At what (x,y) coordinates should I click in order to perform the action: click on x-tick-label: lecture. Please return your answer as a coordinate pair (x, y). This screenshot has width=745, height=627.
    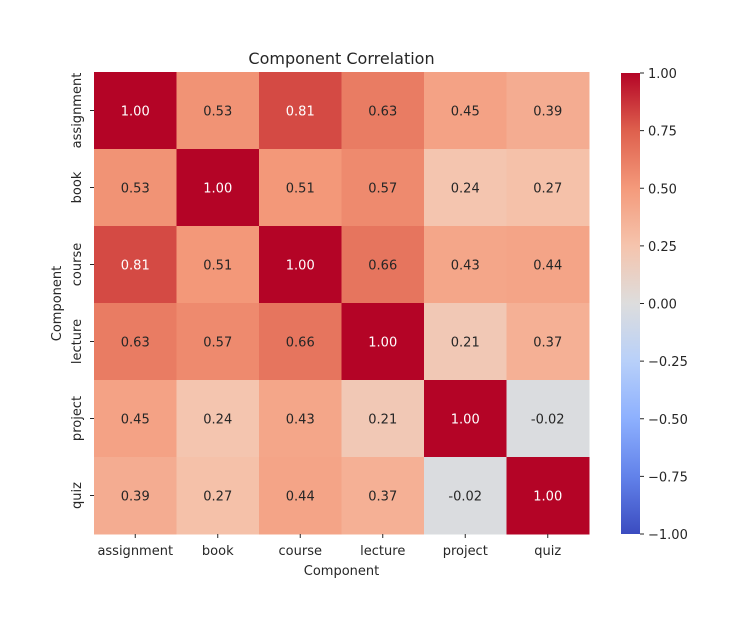
    Looking at the image, I should click on (382, 551).